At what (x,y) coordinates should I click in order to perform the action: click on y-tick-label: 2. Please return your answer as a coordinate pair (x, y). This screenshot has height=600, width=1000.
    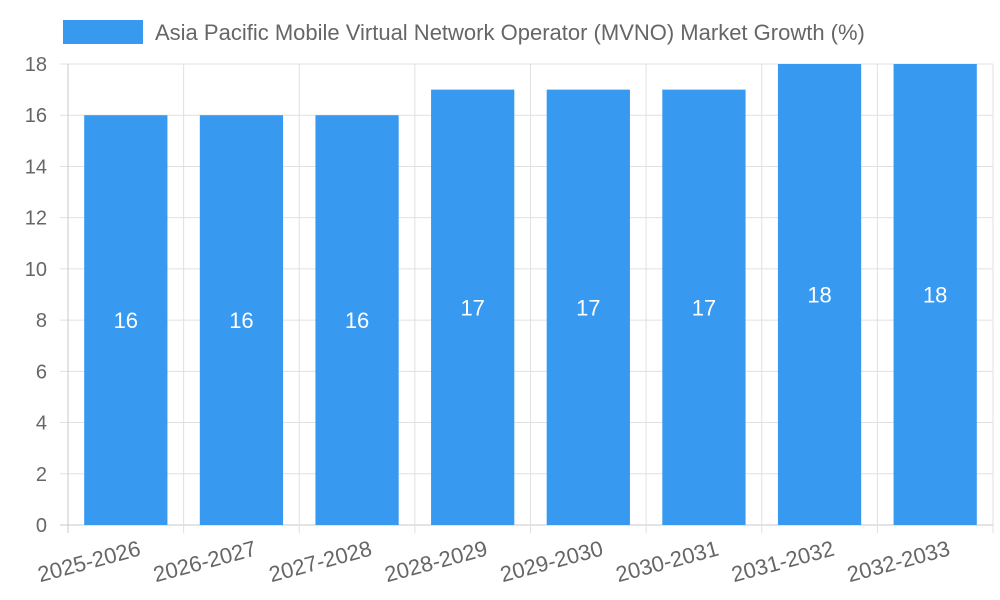
    Looking at the image, I should click on (41, 475).